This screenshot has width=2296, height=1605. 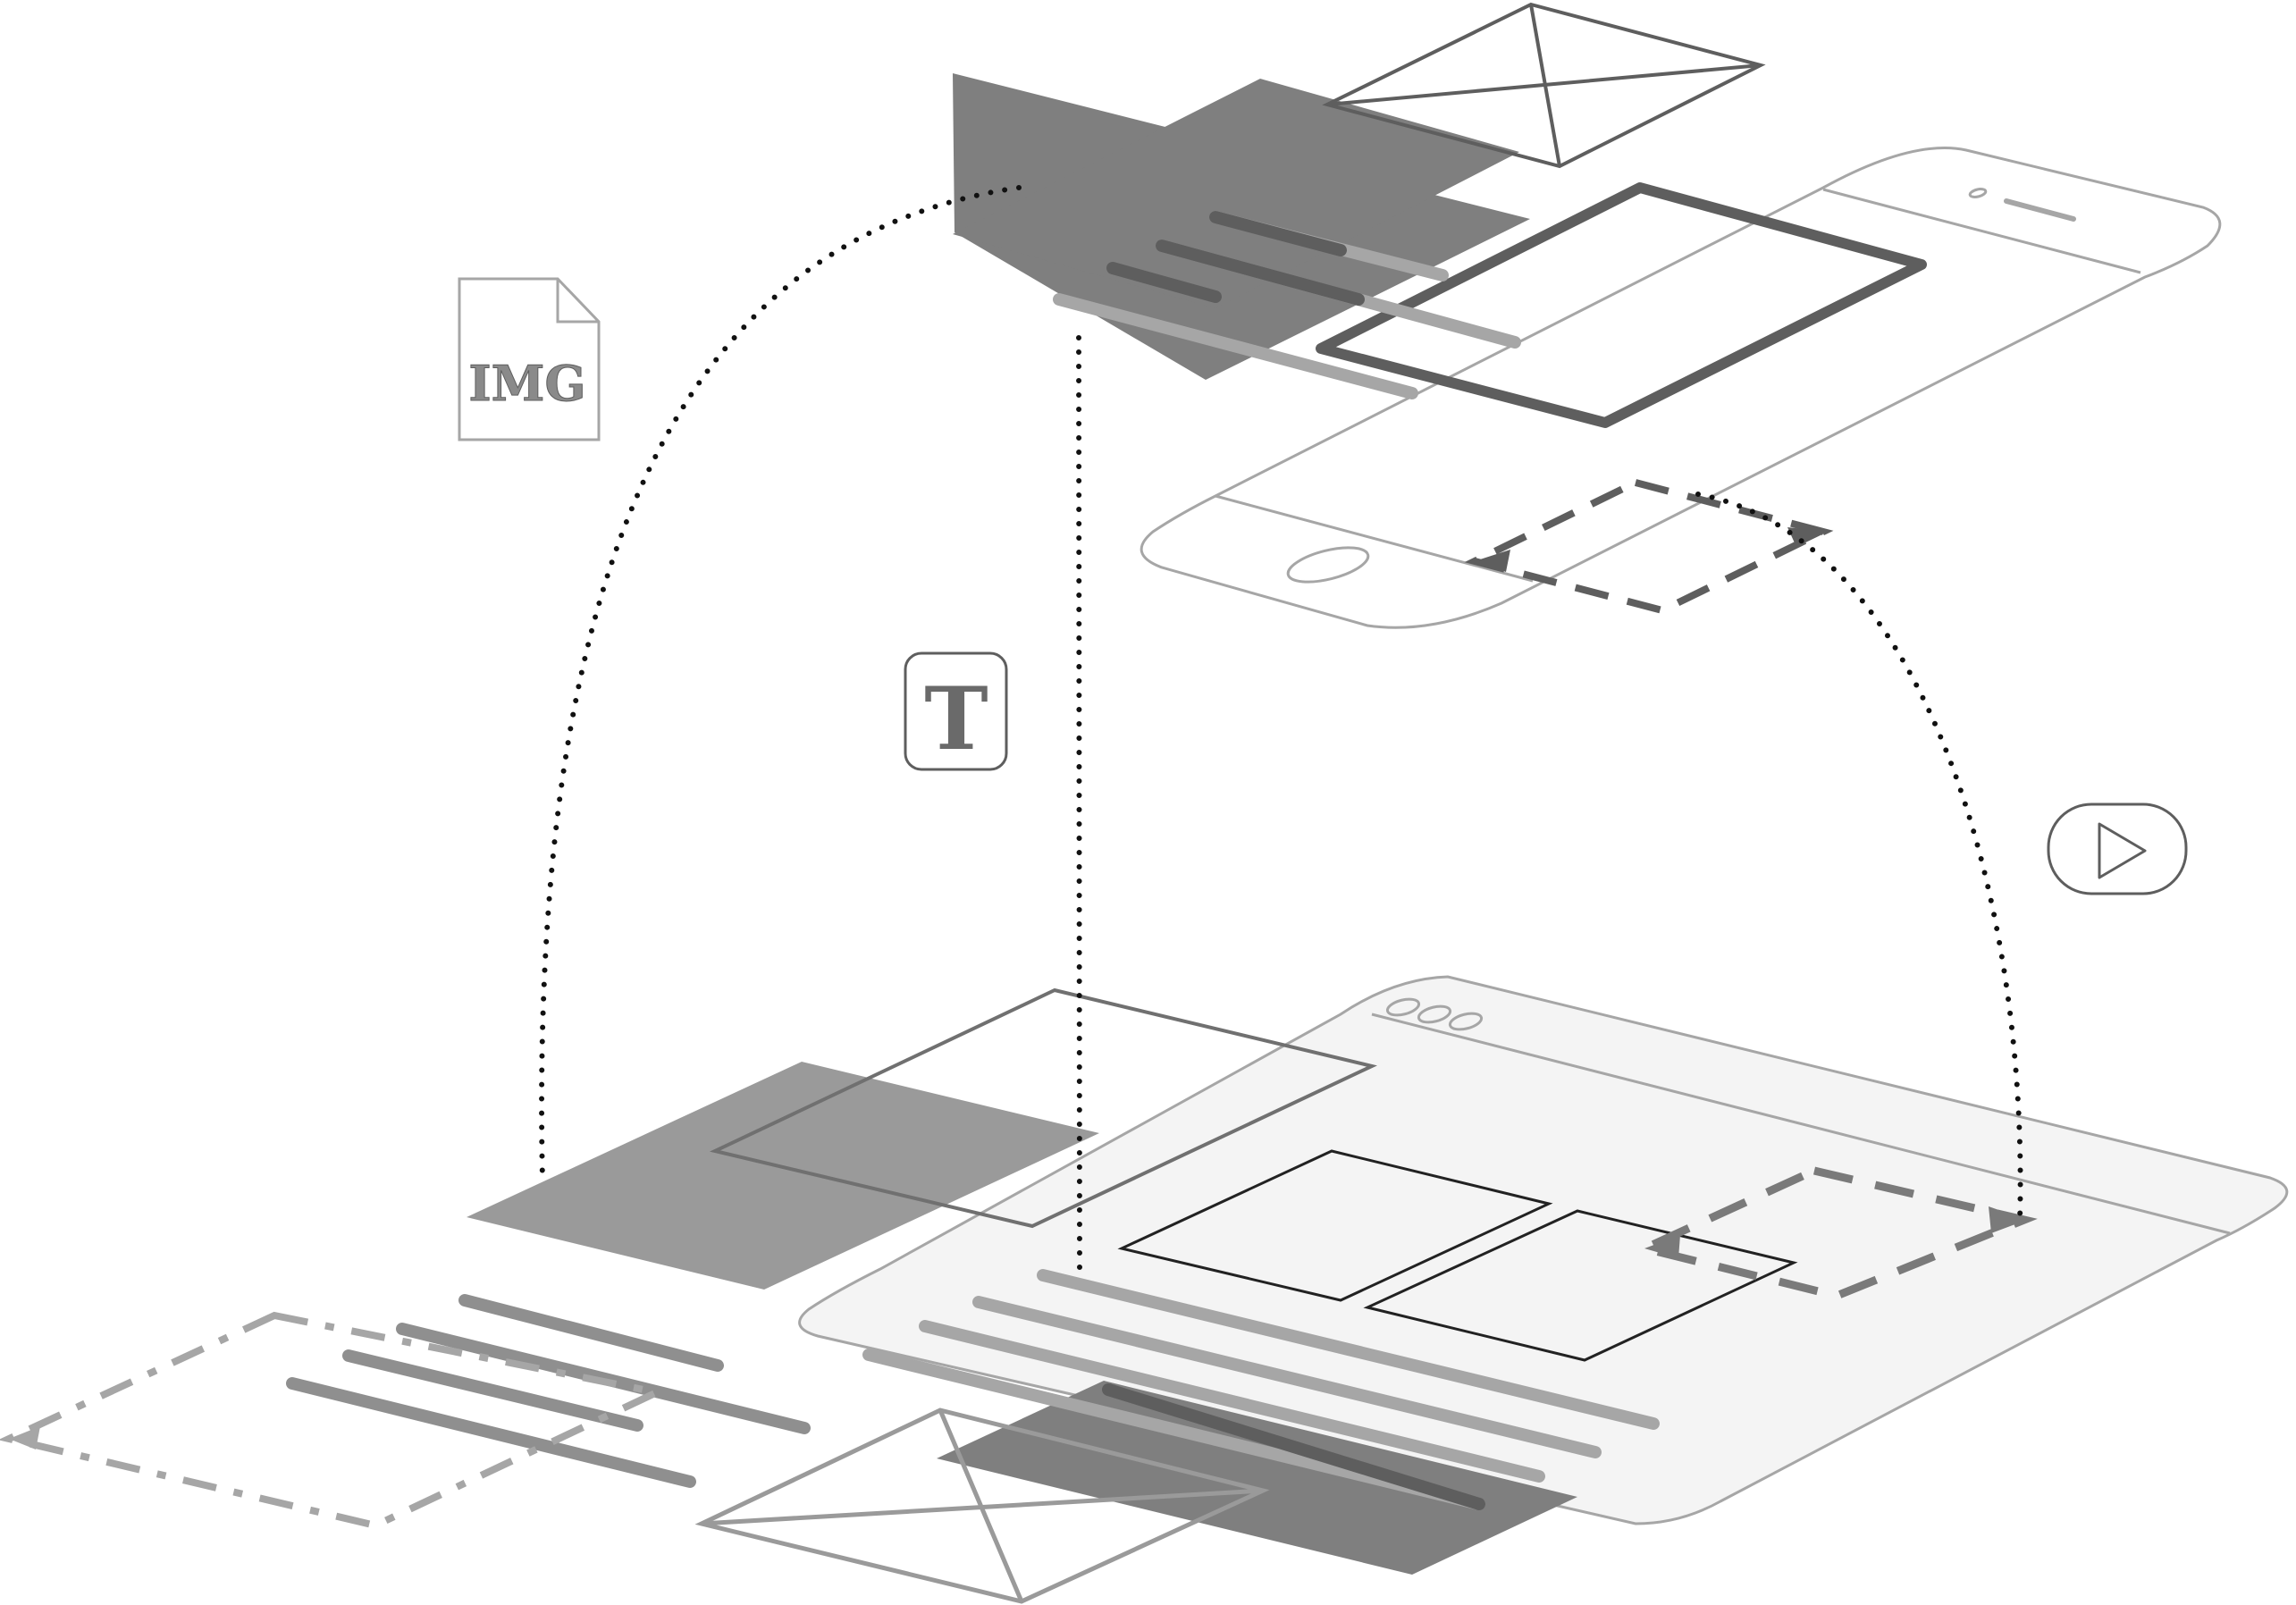 I want to click on connector-text-vertical, so click(x=1079, y=802).